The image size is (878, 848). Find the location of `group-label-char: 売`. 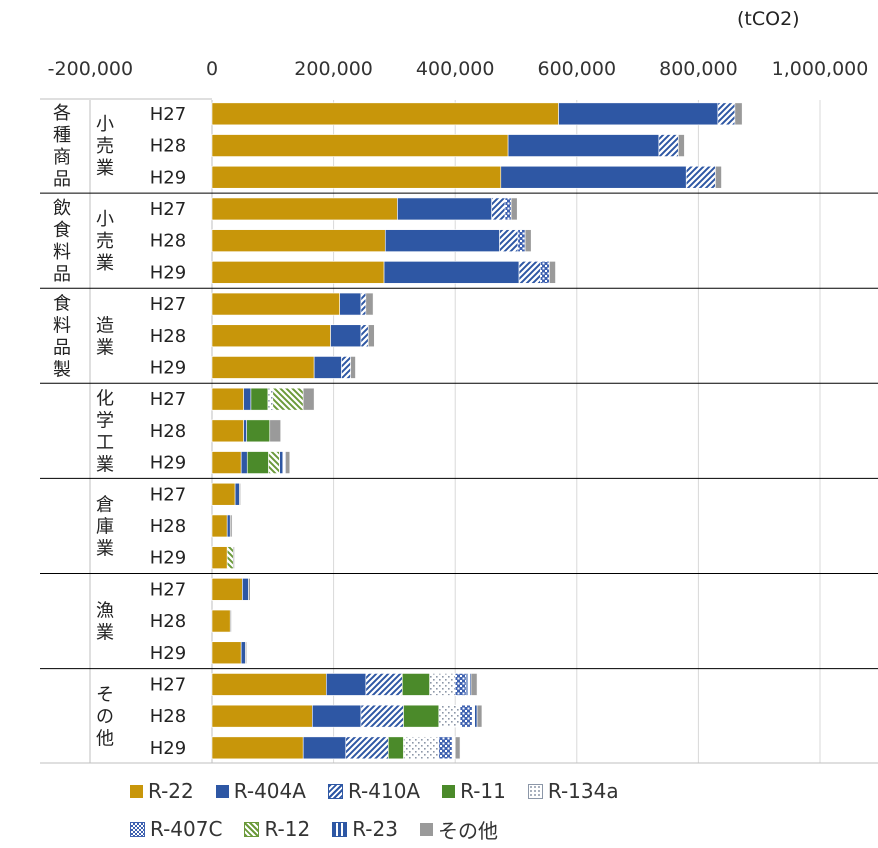

group-label-char: 売 is located at coordinates (105, 146).